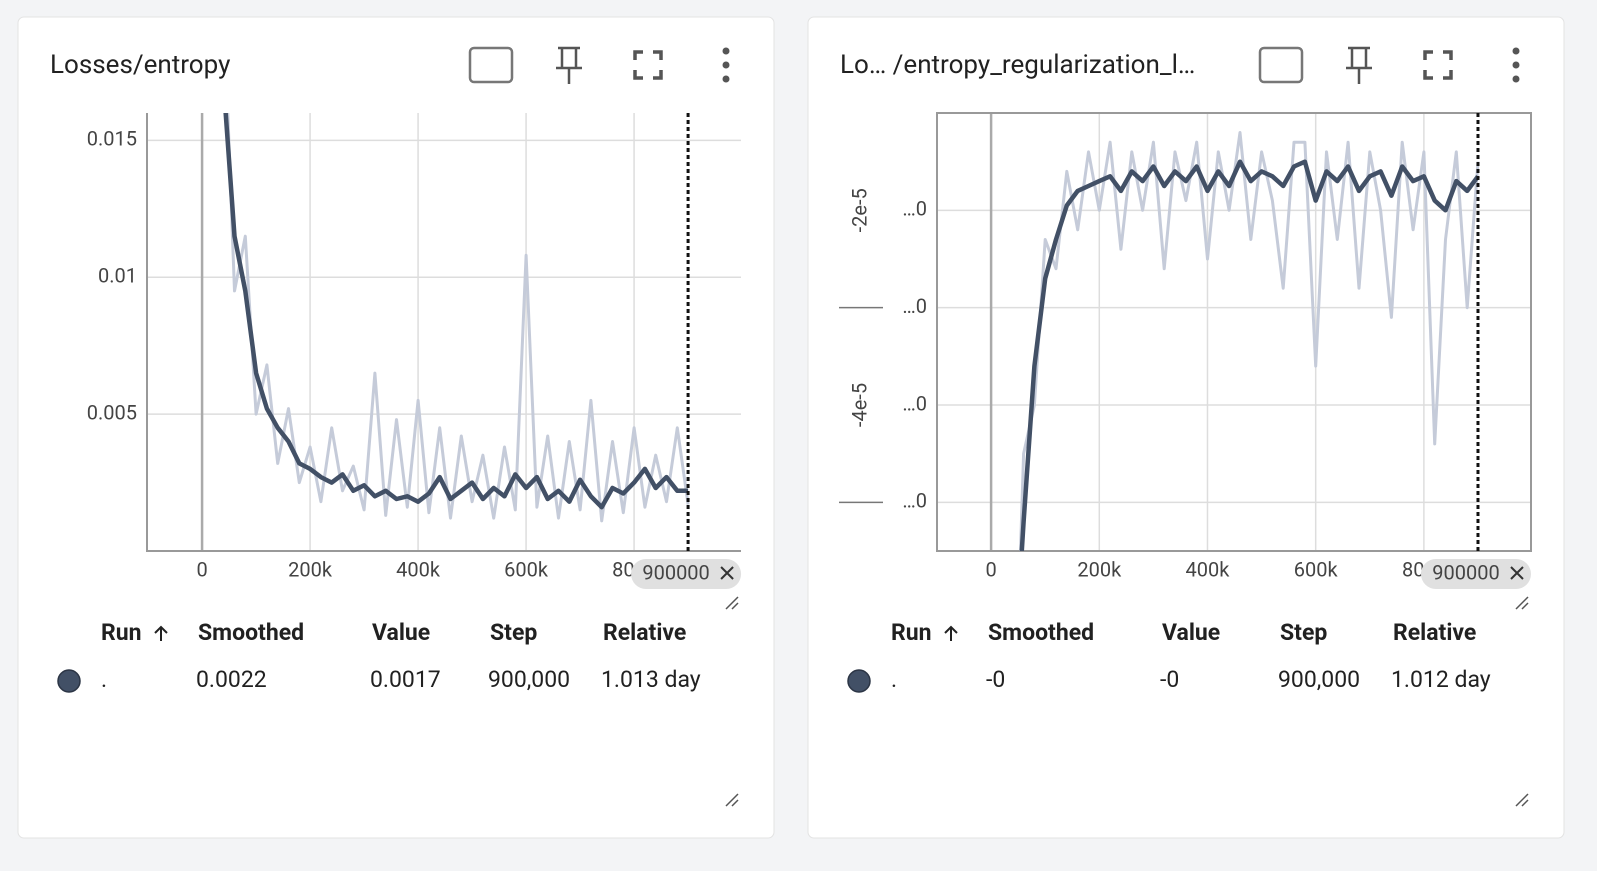 This screenshot has height=871, width=1597. I want to click on card-title: Losses/entropy, so click(140, 65).